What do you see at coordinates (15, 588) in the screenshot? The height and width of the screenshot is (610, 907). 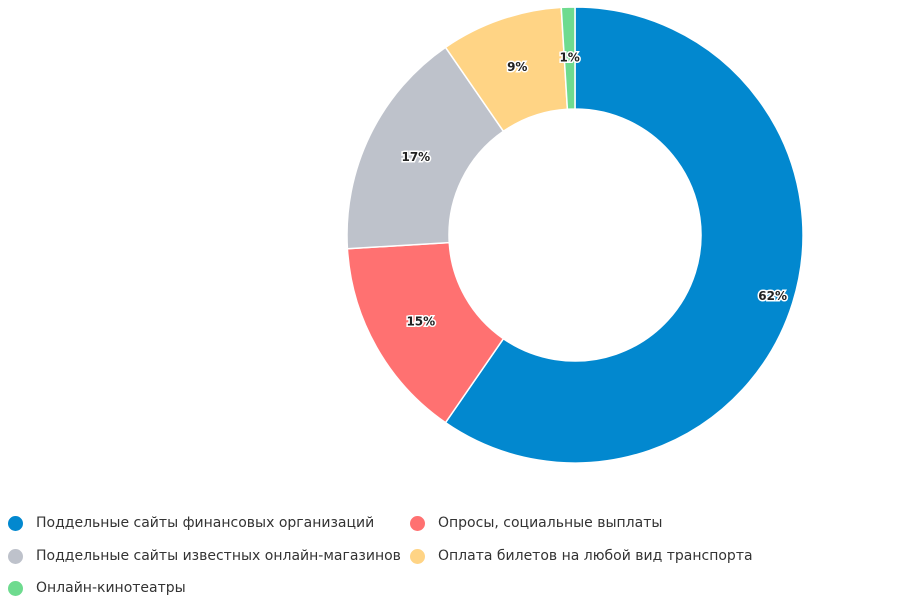 I see `legend-swatch-online-cinemas` at bounding box center [15, 588].